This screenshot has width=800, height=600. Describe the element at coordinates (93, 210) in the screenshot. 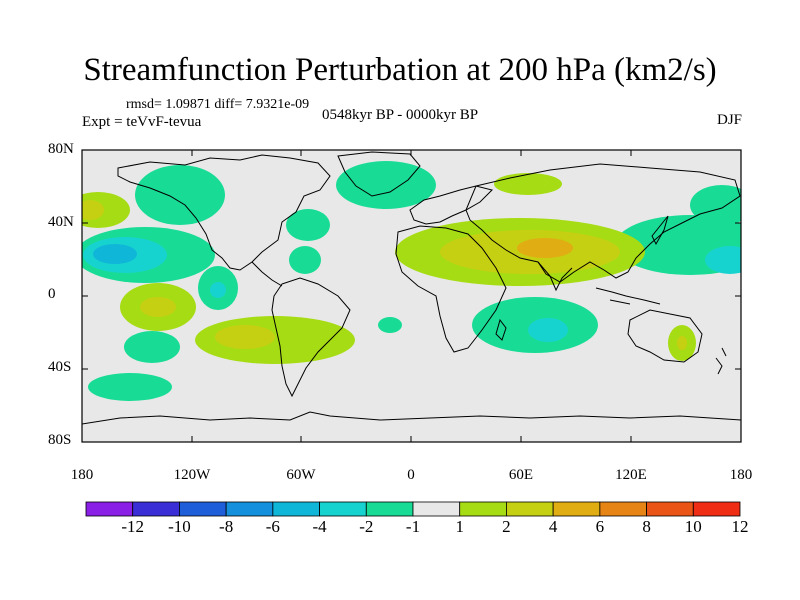

I see `anomaly-pos-npacific-edge-inner` at that location.